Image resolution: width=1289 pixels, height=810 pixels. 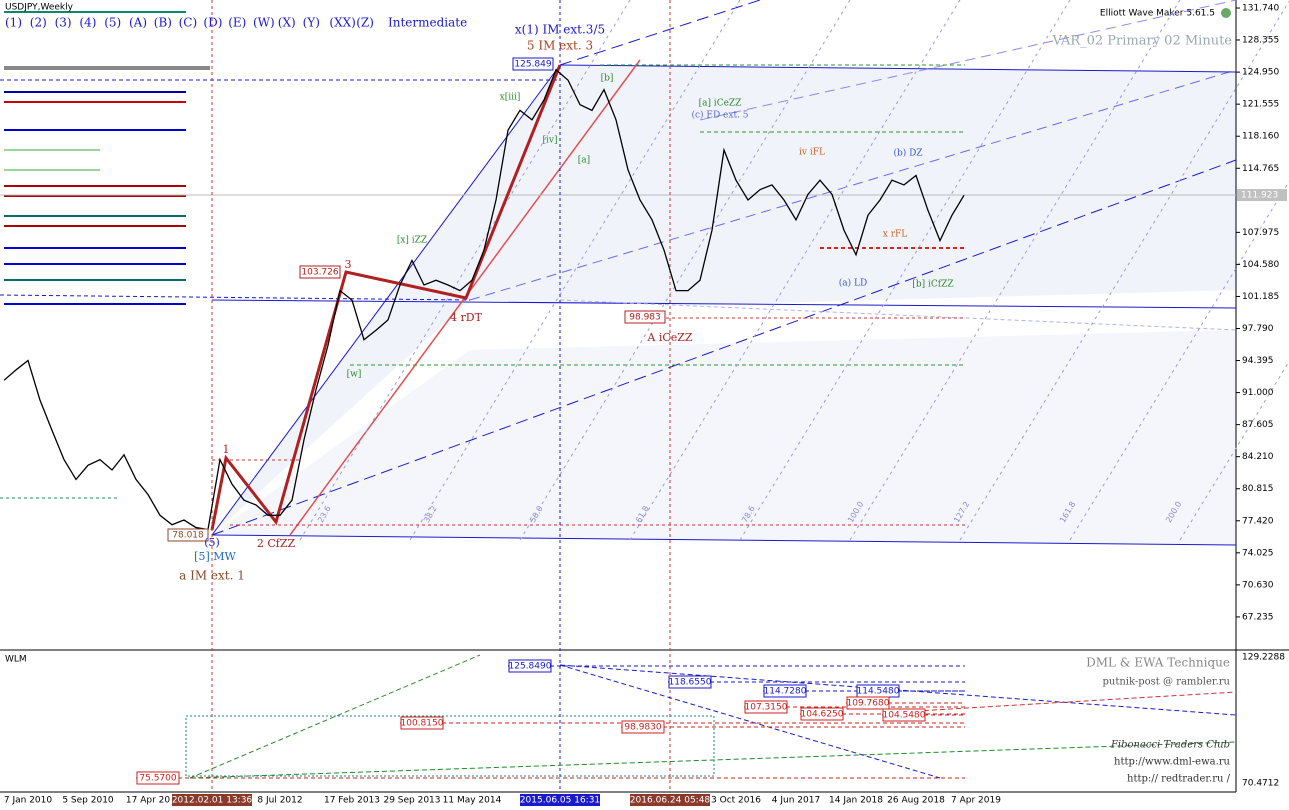 What do you see at coordinates (348, 264) in the screenshot?
I see `wave-label: 3` at bounding box center [348, 264].